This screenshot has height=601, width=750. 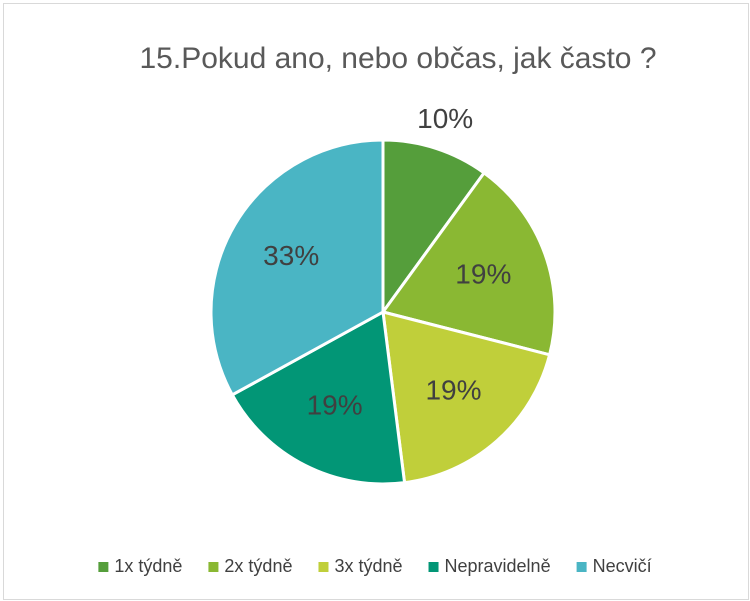 What do you see at coordinates (368, 566) in the screenshot?
I see `legend-label: 3x týdně` at bounding box center [368, 566].